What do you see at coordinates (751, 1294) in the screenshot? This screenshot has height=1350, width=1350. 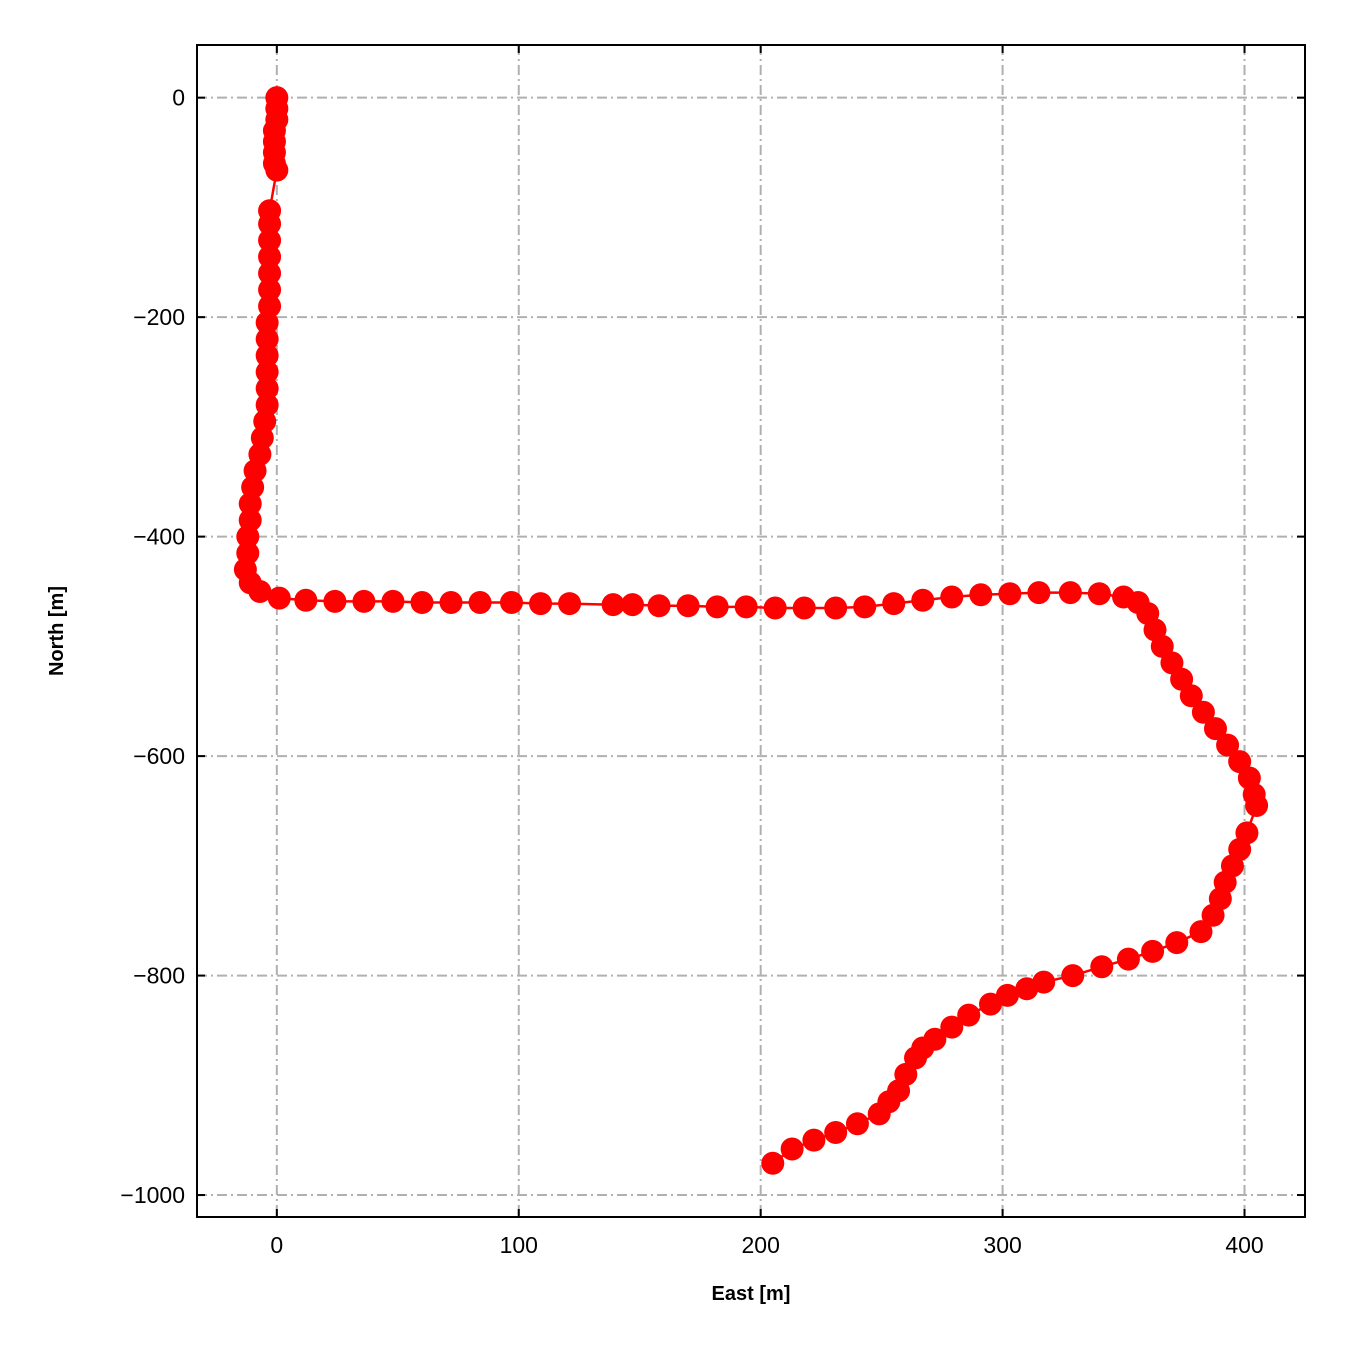 I see `x-axis-label: East [m]` at bounding box center [751, 1294].